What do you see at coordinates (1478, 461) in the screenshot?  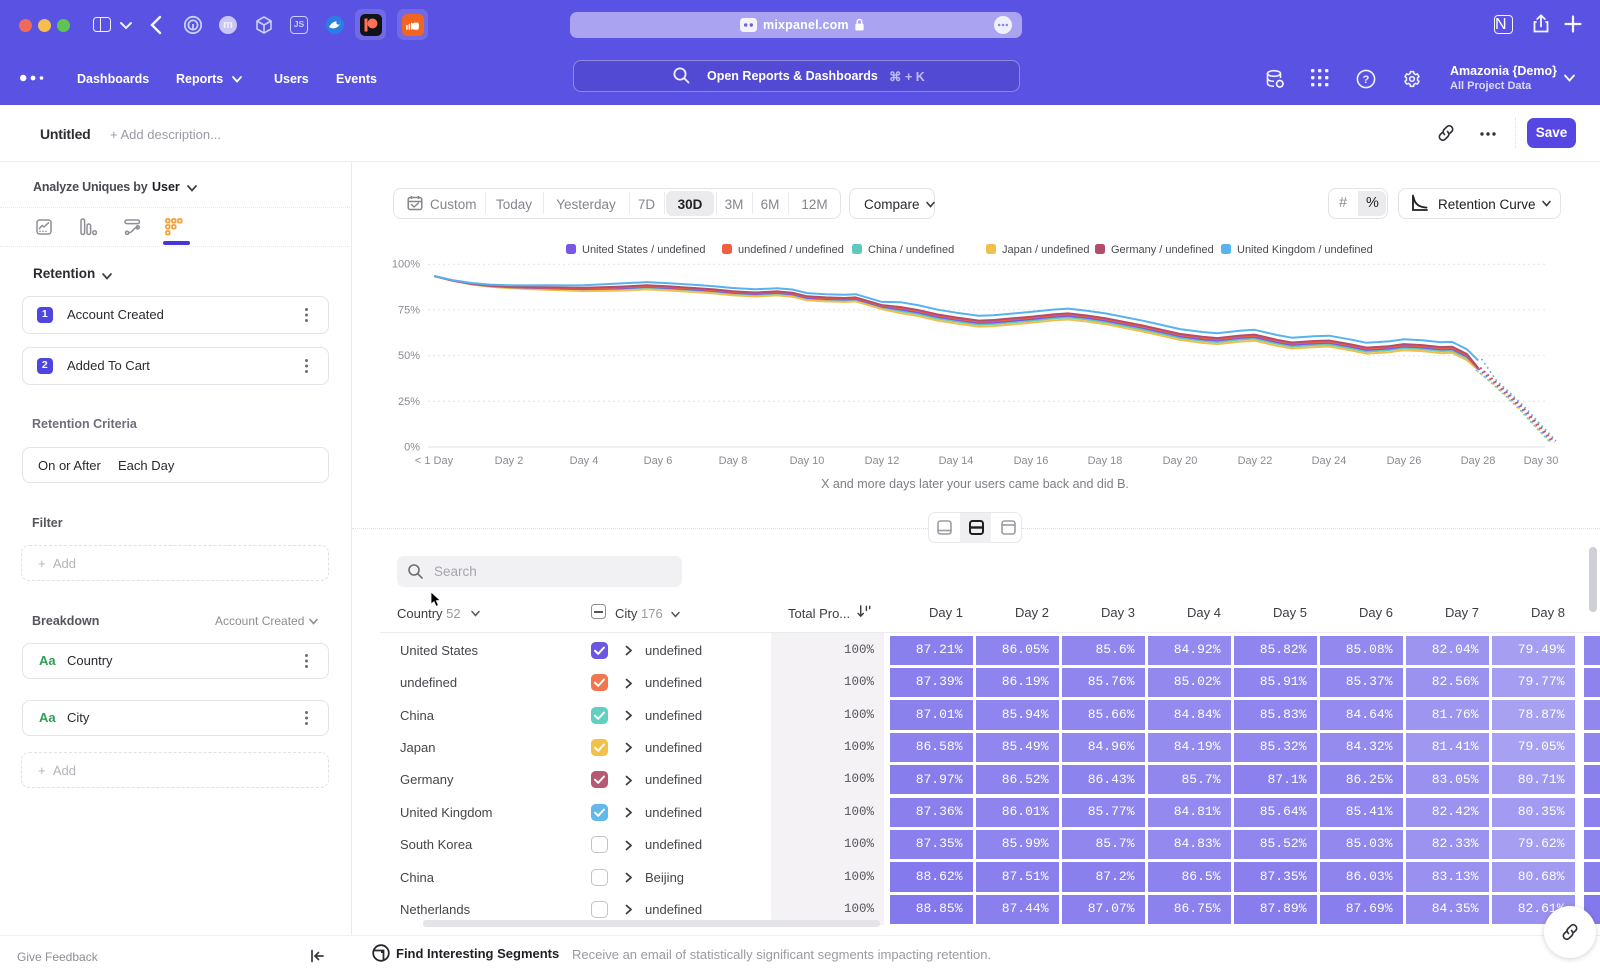 I see `svg-text: Day 28` at bounding box center [1478, 461].